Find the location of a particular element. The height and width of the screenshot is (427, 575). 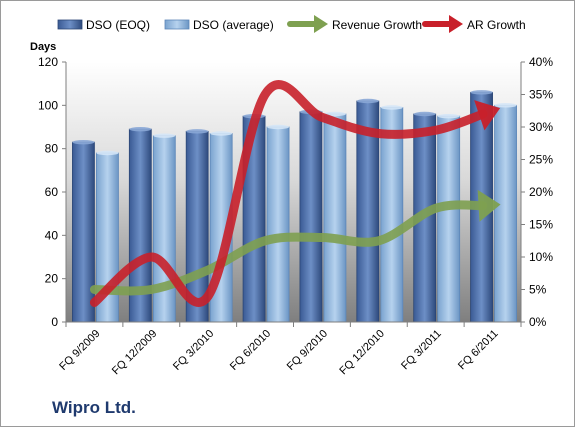

legend-label-dso-avg: DSO (average) is located at coordinates (233, 25).